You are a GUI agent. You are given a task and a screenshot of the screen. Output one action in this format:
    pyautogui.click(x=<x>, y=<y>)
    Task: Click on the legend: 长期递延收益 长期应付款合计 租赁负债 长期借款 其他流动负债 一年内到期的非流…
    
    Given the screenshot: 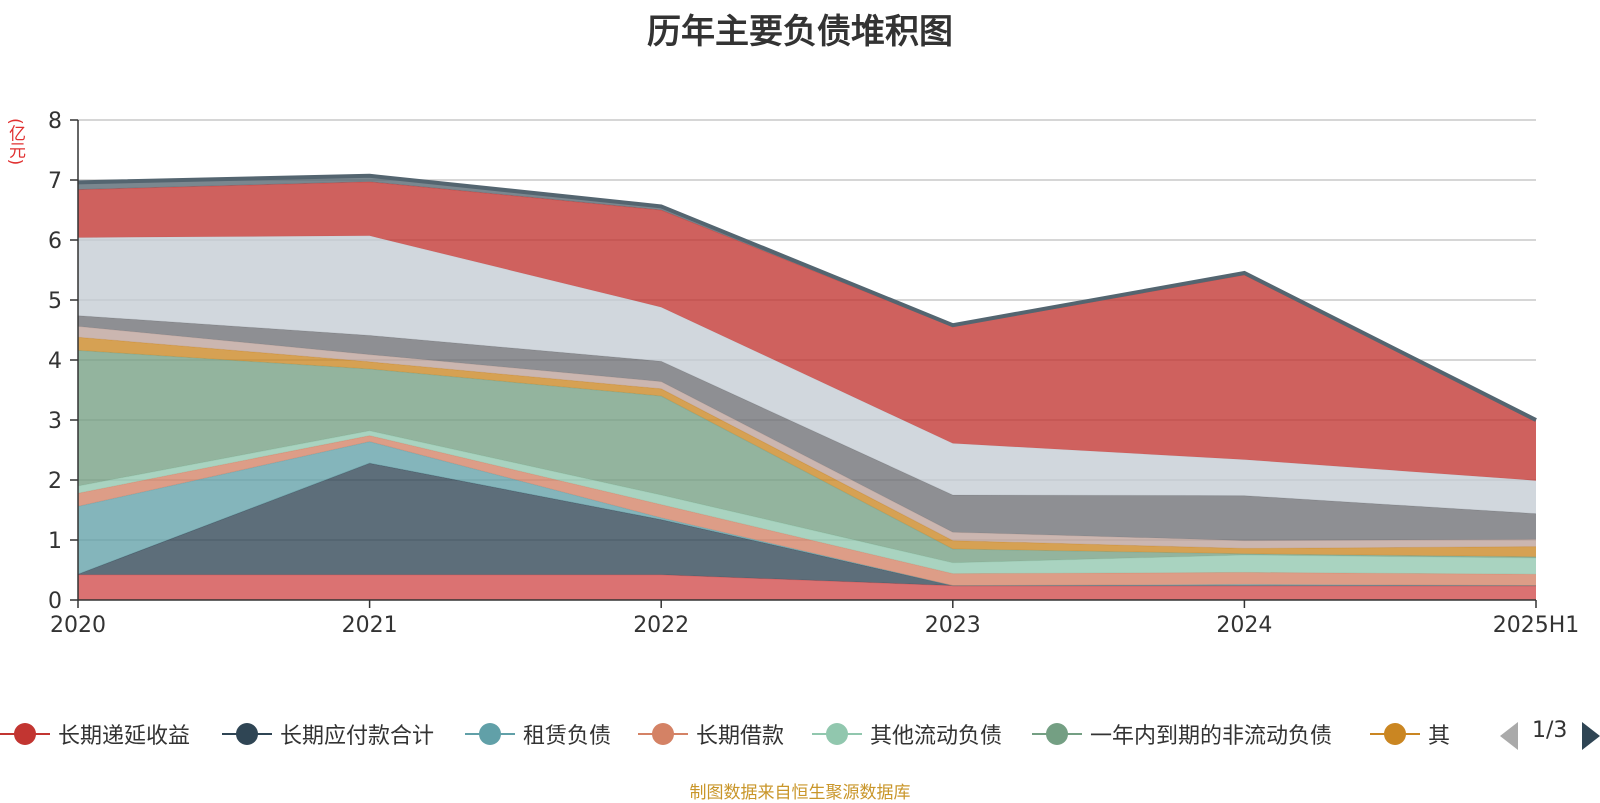 What is the action you would take?
    pyautogui.click(x=800, y=734)
    